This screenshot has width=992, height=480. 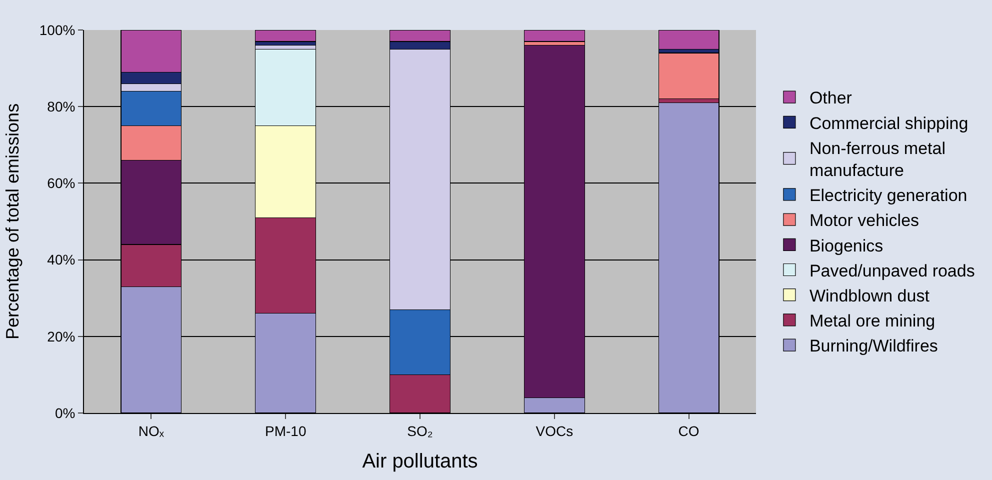 What do you see at coordinates (61, 336) in the screenshot?
I see `y-tick-label: 20%` at bounding box center [61, 336].